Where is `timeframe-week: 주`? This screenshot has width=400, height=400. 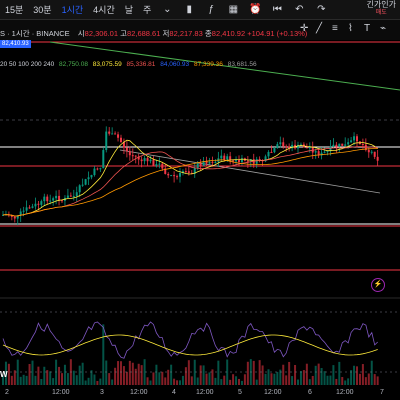 timeframe-week: 주 is located at coordinates (147, 10).